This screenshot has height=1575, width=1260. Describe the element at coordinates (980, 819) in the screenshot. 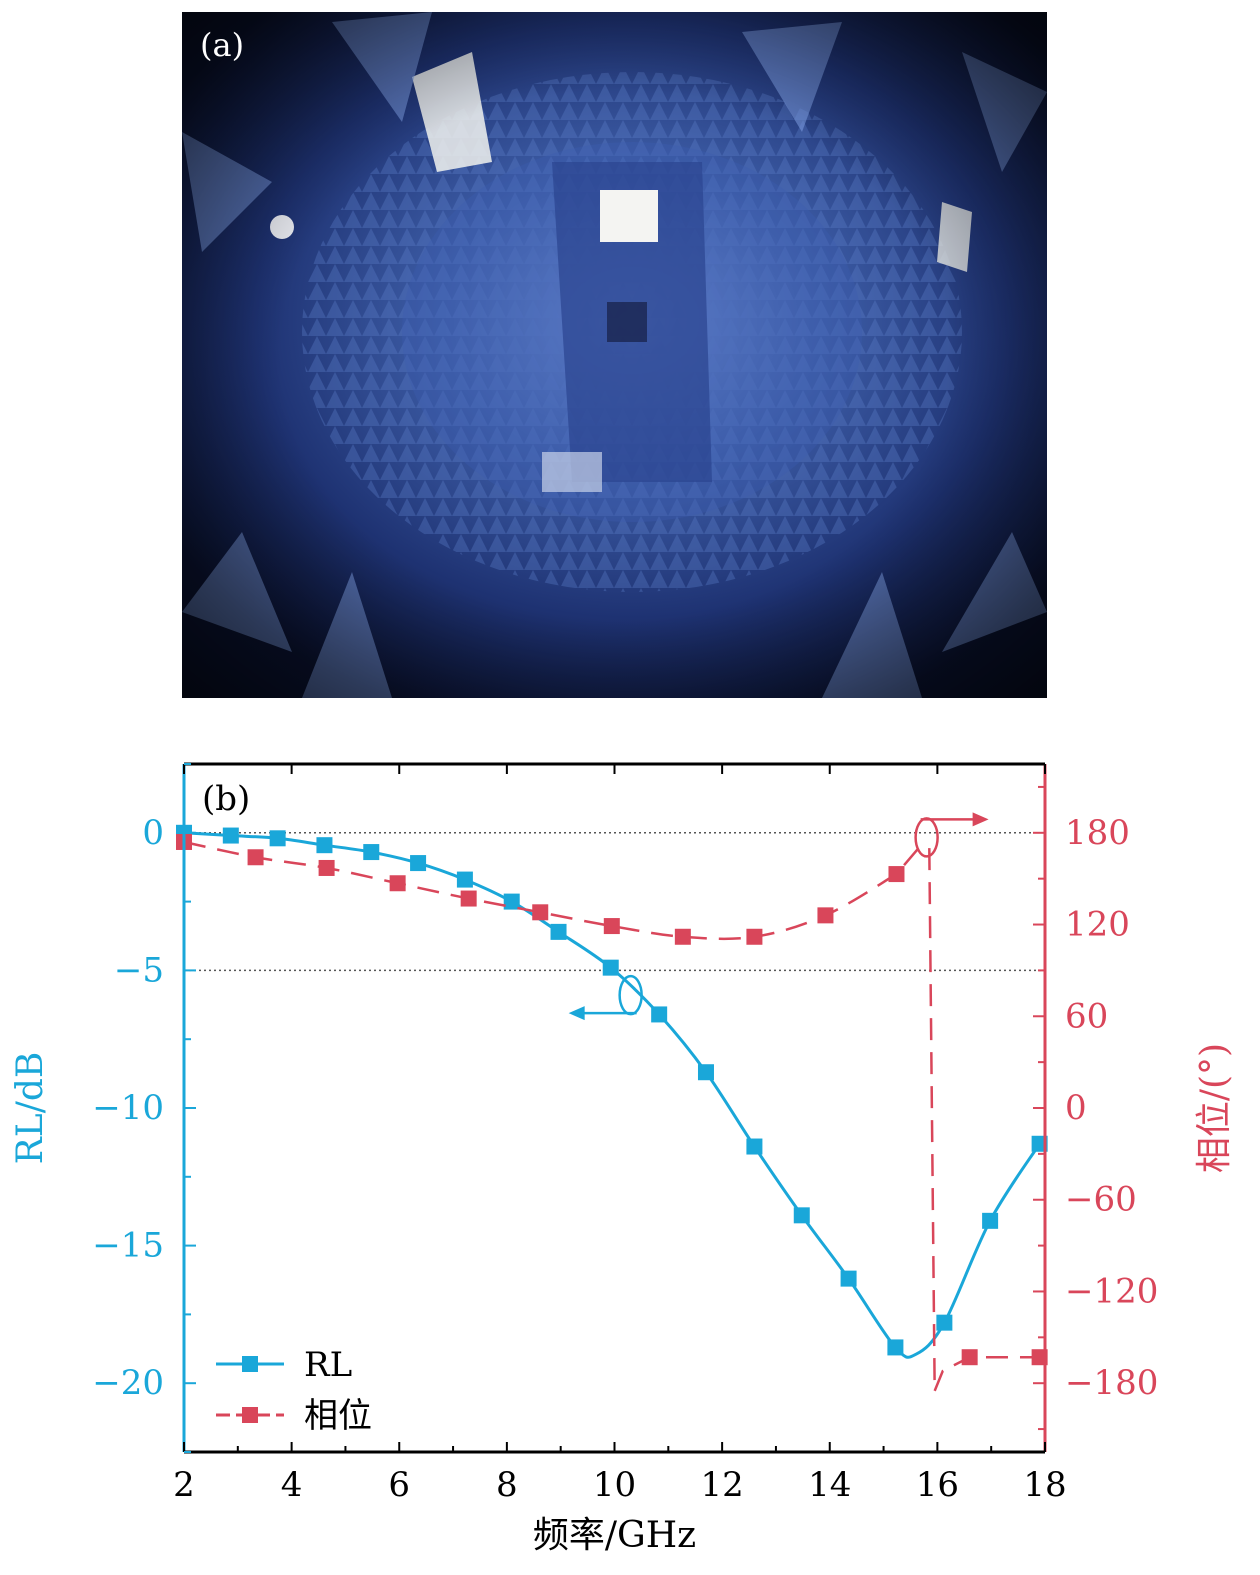

I see `phase-axis-arrow-icon` at that location.